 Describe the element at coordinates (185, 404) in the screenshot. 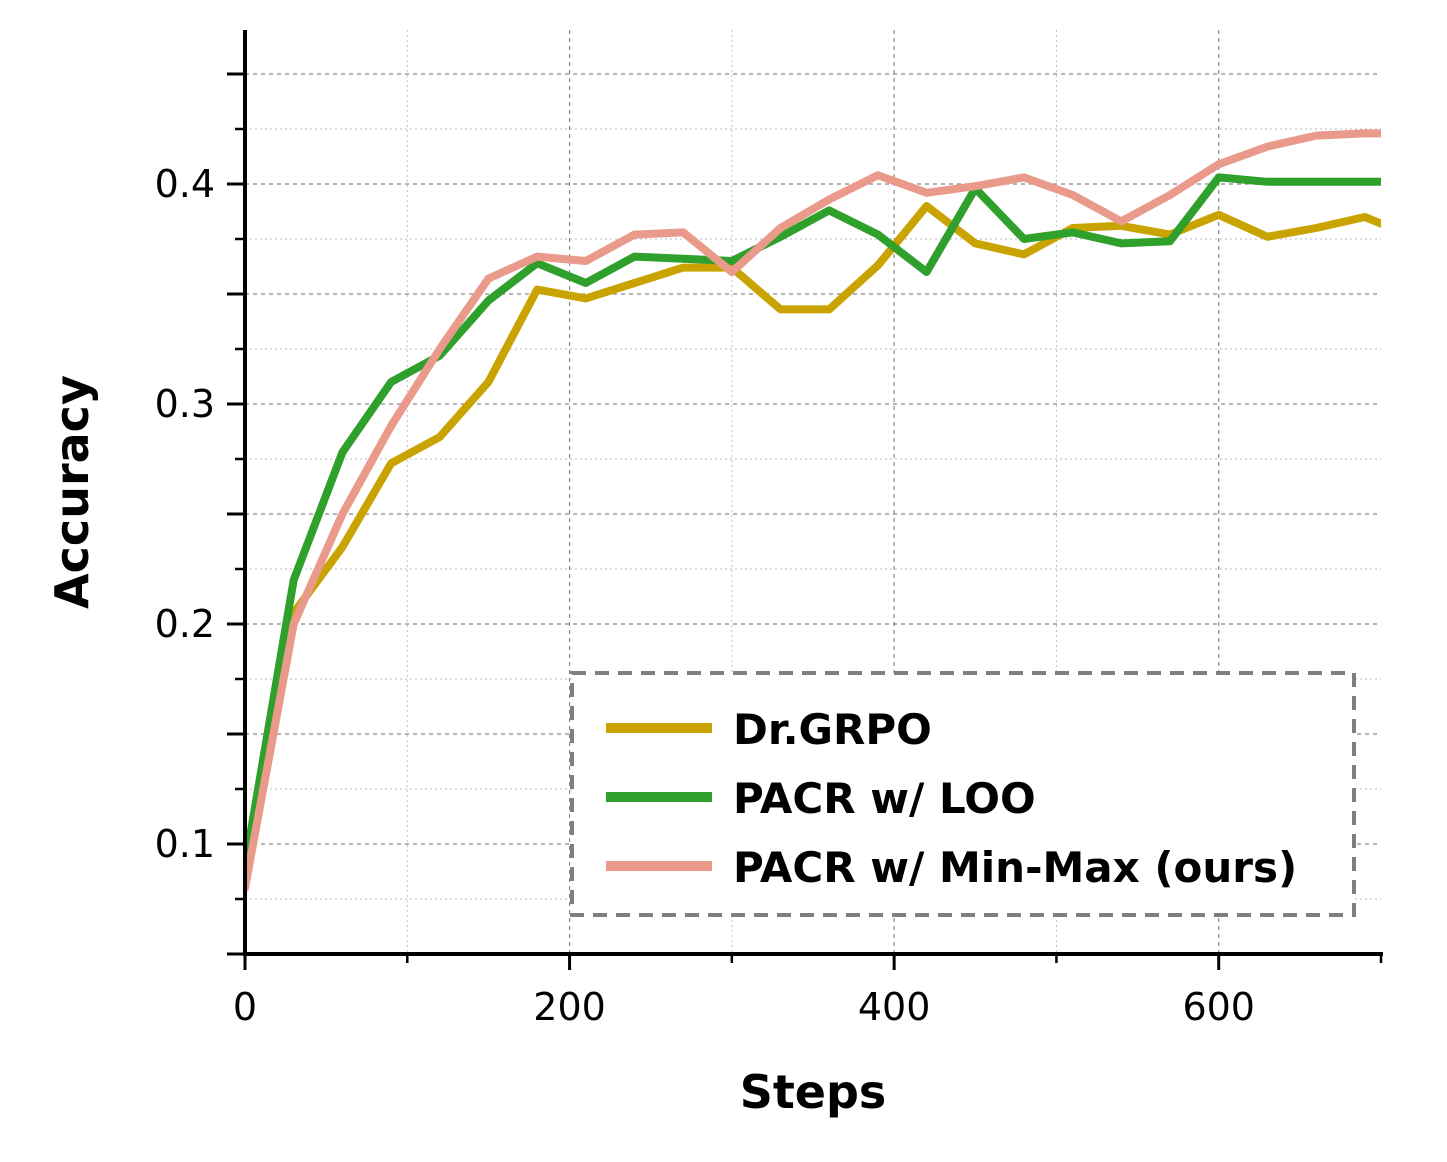

I see `y-tick-label: 0.3` at that location.